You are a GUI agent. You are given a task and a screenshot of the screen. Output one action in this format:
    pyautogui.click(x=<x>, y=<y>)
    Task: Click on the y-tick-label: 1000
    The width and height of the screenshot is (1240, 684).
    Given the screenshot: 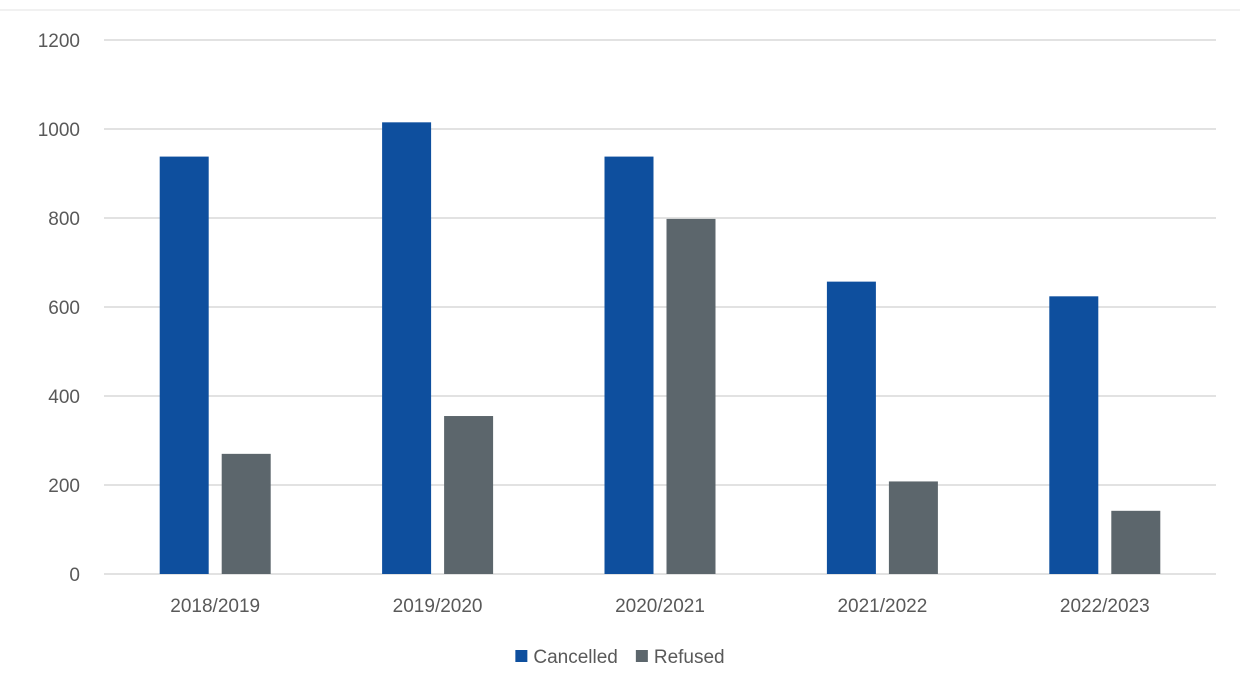 What is the action you would take?
    pyautogui.click(x=59, y=130)
    